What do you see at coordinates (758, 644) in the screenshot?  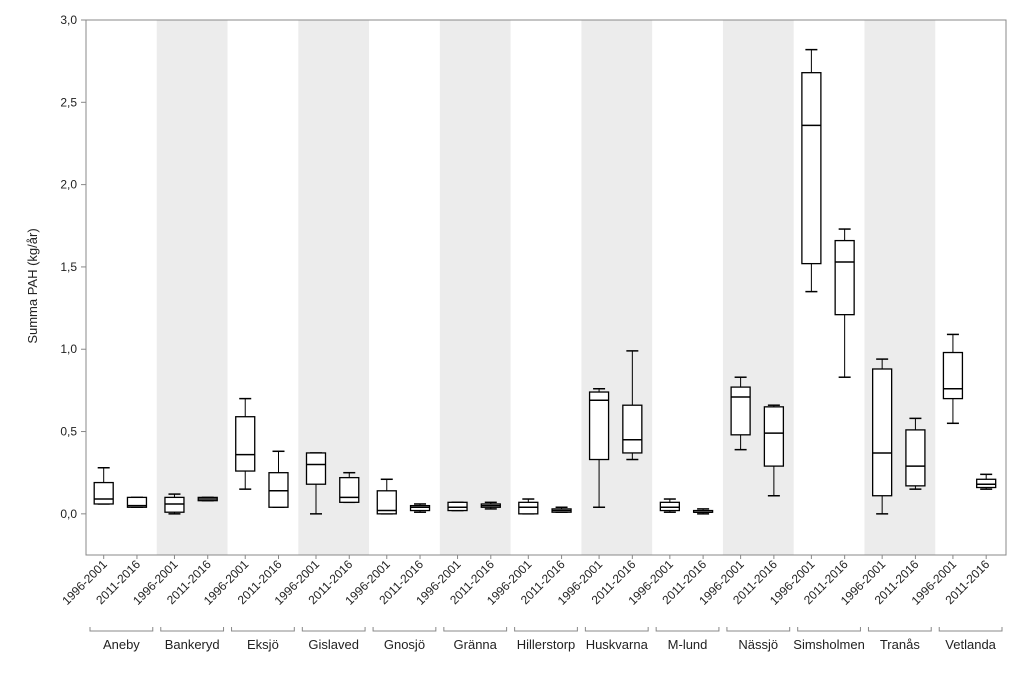 I see `group-label: Nässjö` at bounding box center [758, 644].